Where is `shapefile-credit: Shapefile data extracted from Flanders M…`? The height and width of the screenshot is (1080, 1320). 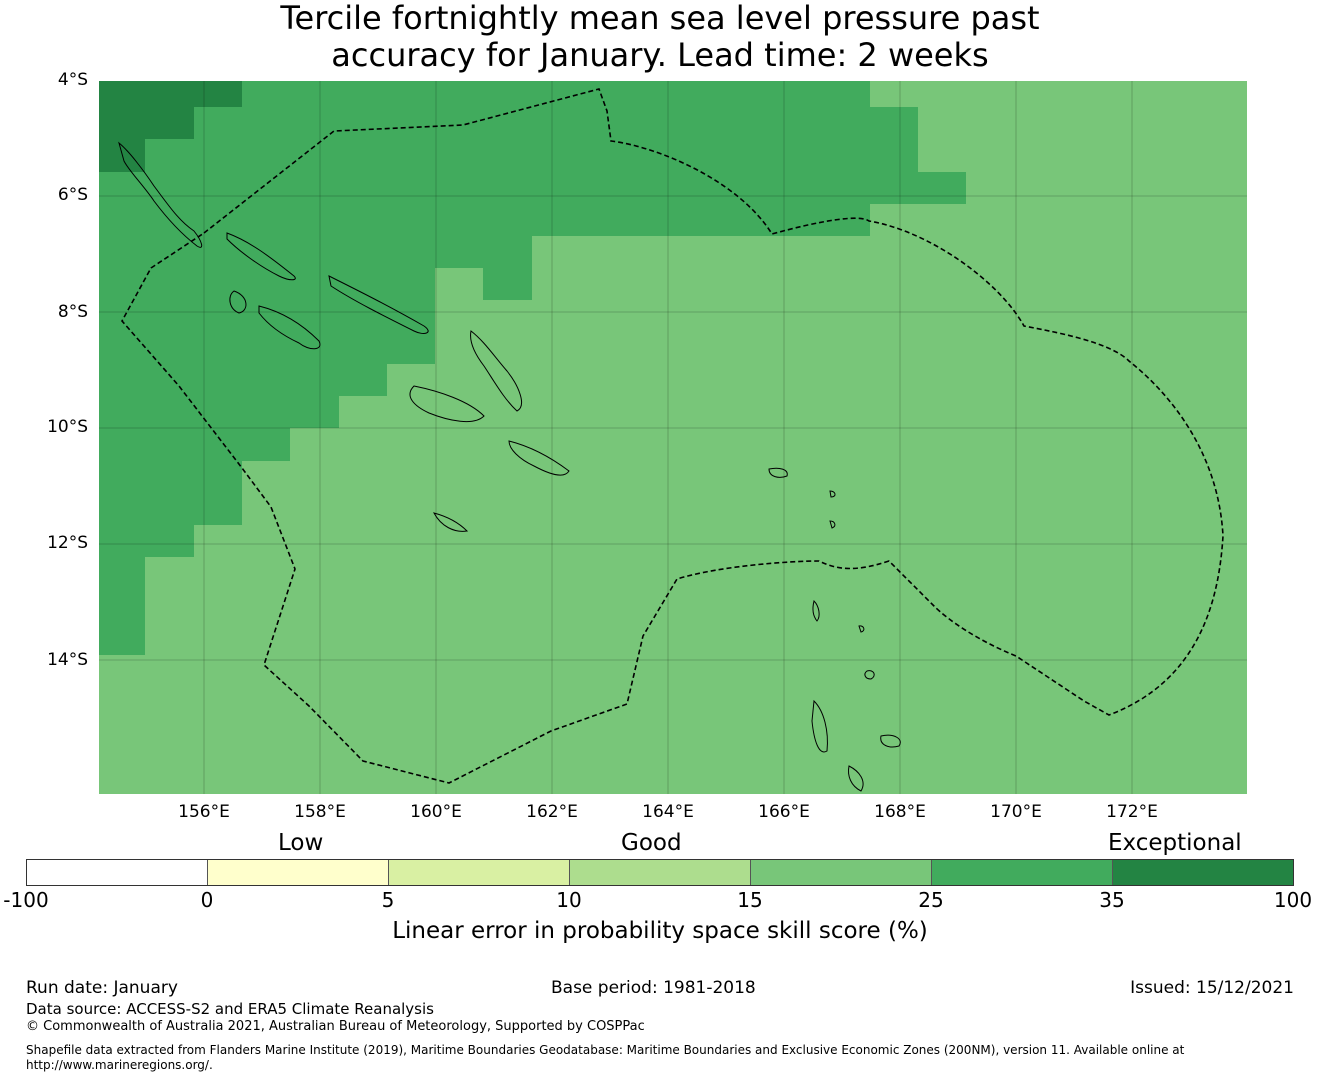 shapefile-credit: Shapefile data extracted from Flanders M… is located at coordinates (605, 1057).